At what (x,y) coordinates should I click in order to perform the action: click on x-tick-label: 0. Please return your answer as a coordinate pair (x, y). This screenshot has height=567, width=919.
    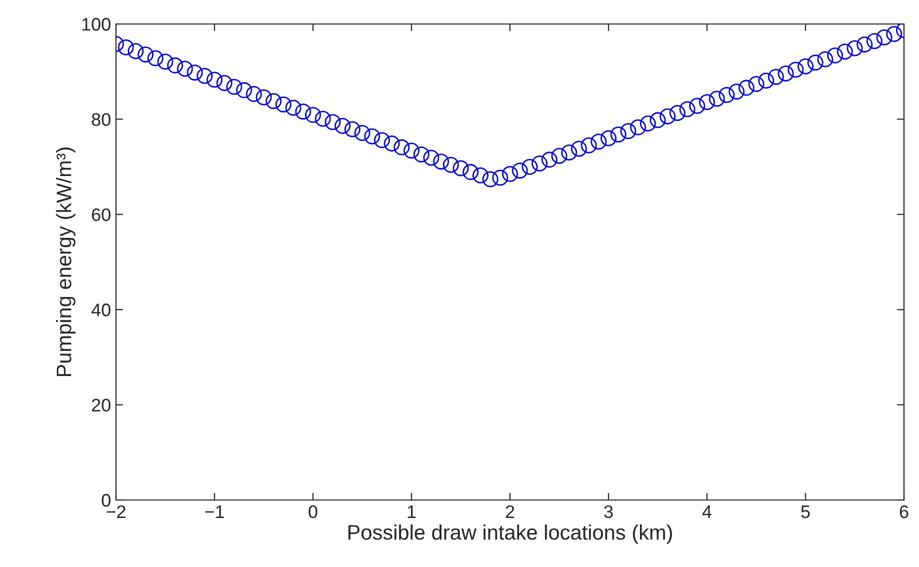
    Looking at the image, I should click on (313, 511).